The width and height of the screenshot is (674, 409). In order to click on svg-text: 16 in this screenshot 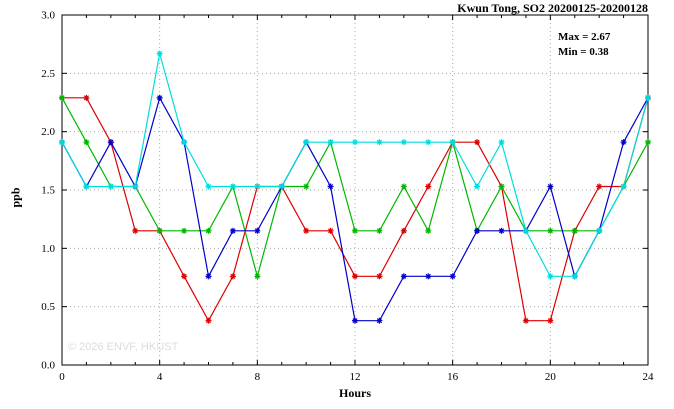, I will do `click(453, 377)`.